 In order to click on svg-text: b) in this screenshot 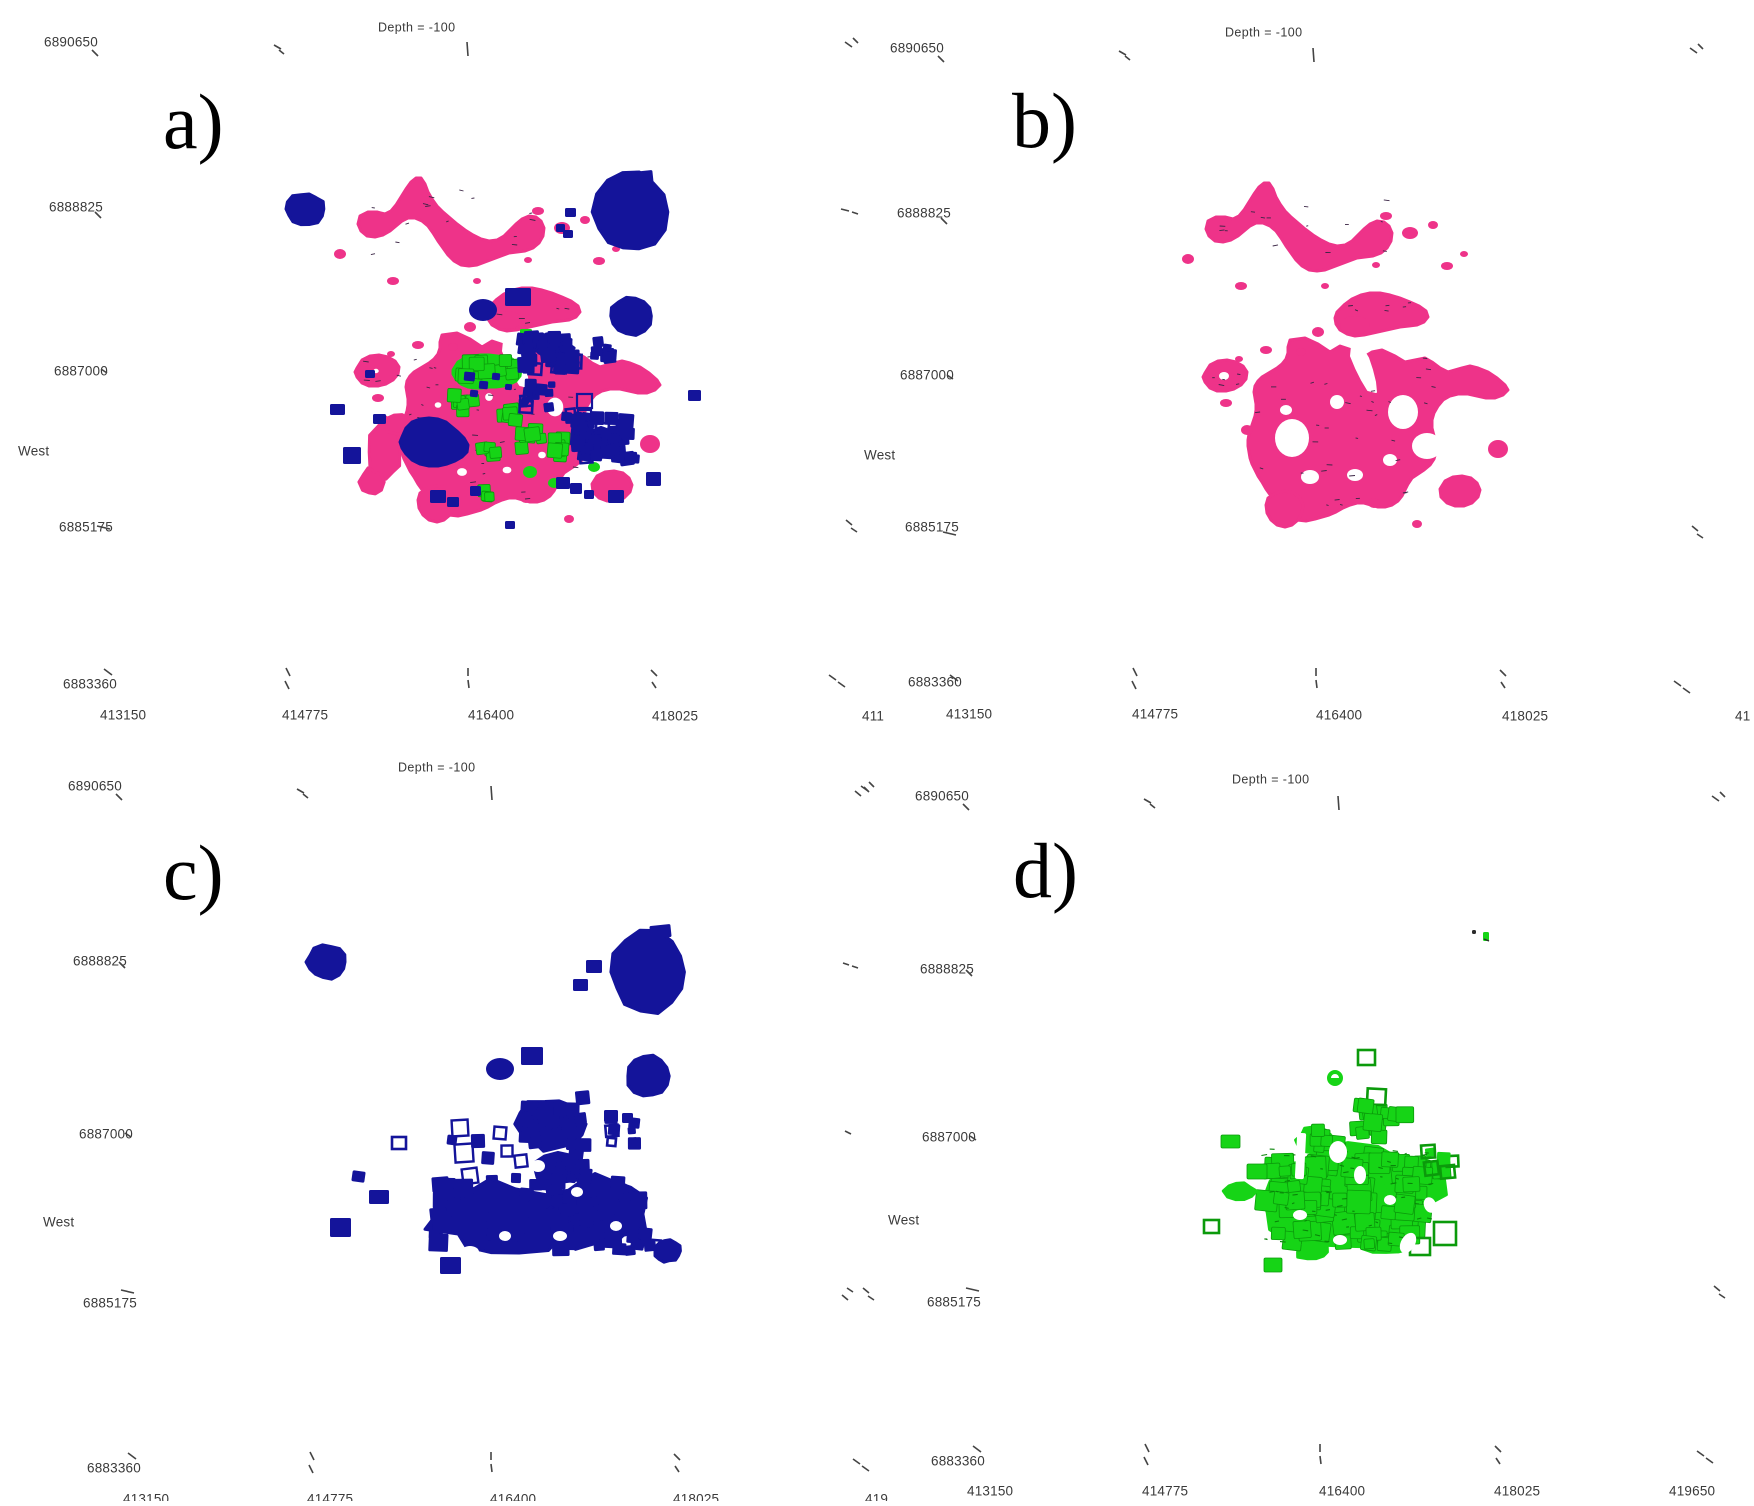, I will do `click(1044, 120)`.